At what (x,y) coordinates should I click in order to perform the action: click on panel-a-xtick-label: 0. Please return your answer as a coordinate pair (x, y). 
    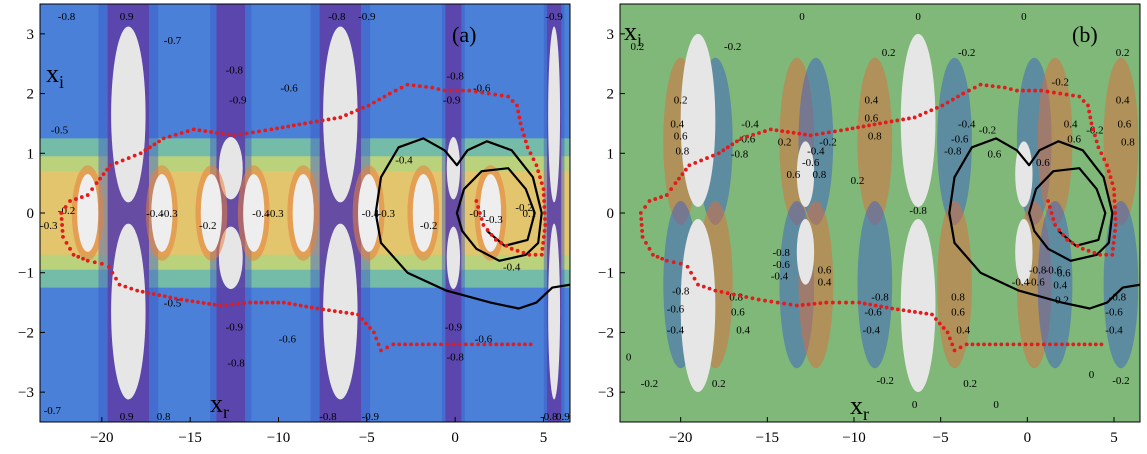
    Looking at the image, I should click on (455, 438).